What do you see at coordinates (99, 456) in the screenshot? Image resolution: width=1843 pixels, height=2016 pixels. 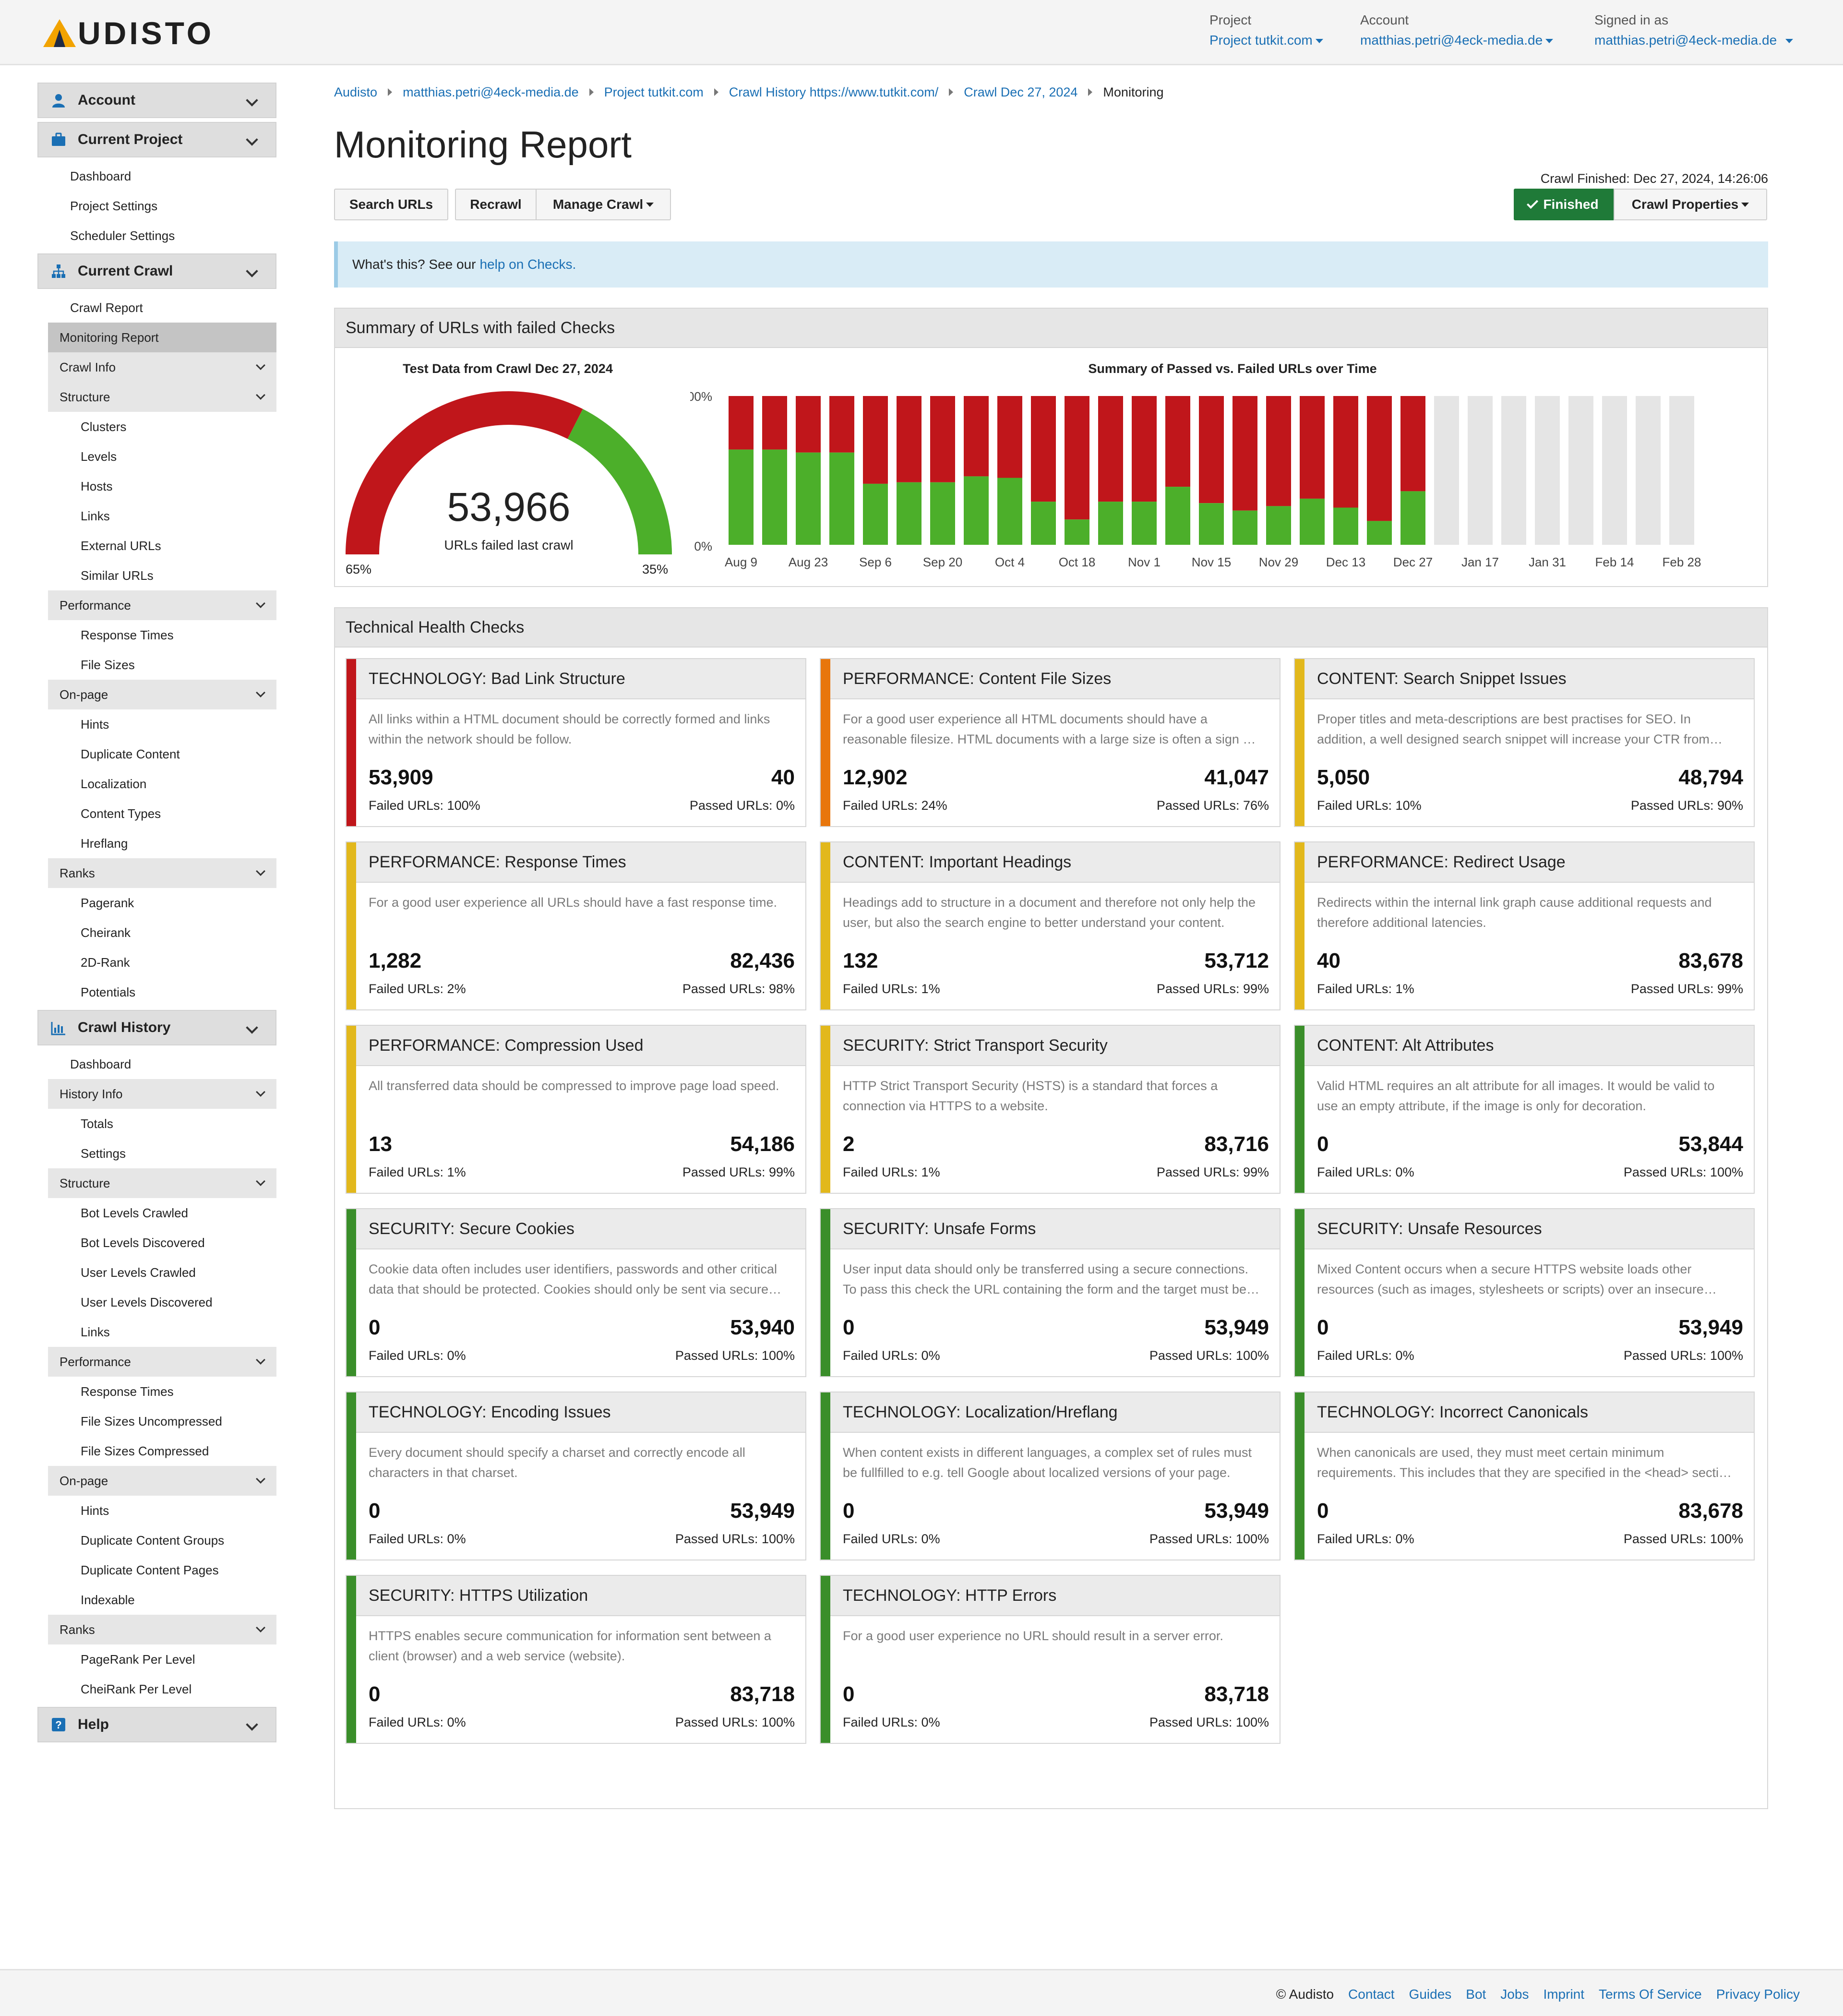 I see `sidebar-item-levels: Levels` at bounding box center [99, 456].